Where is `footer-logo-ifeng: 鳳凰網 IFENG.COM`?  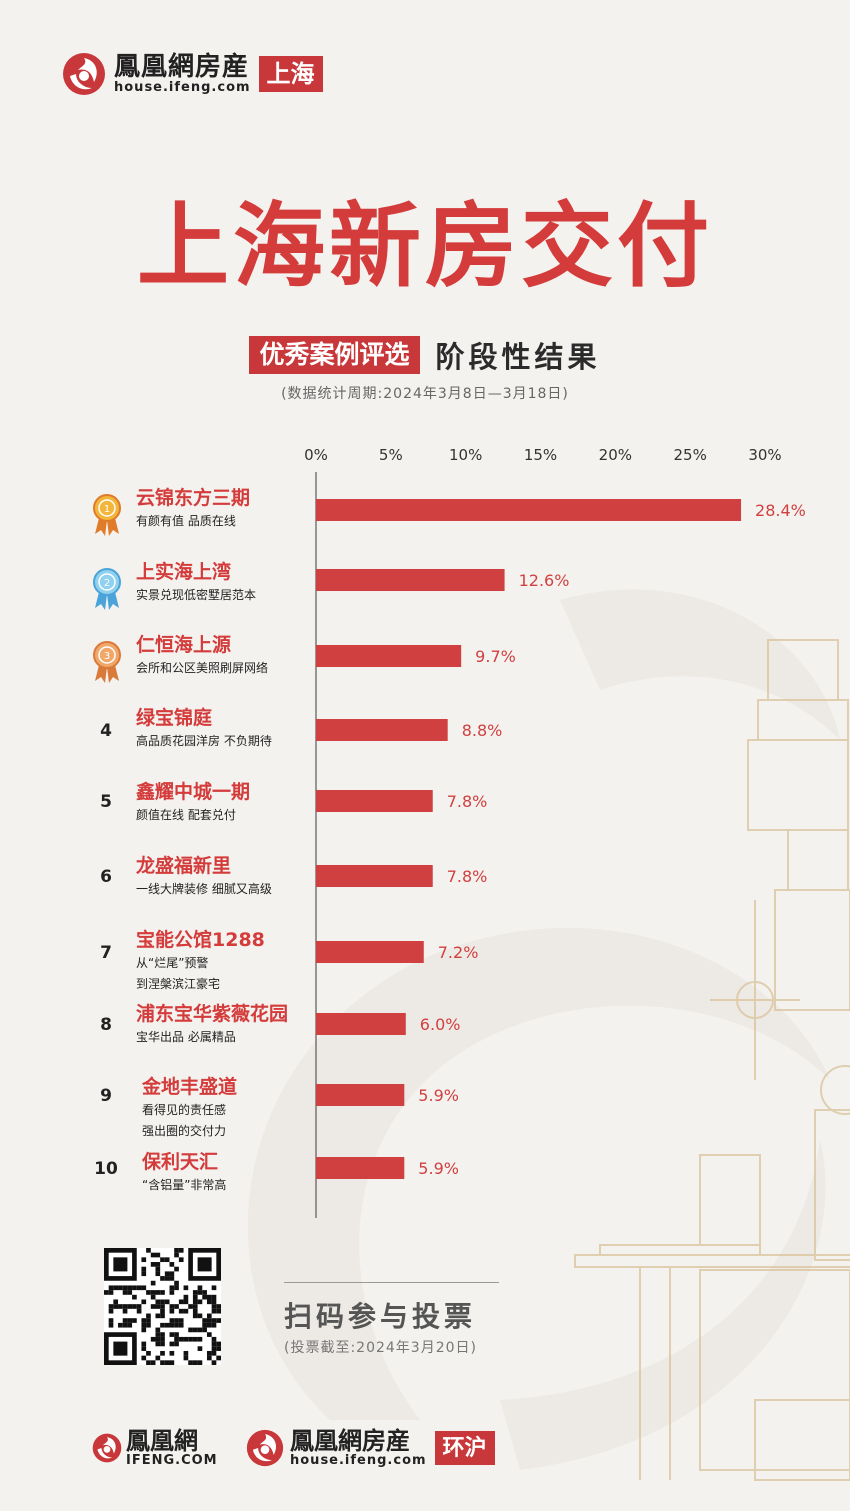
footer-logo-ifeng: 鳳凰網 IFENG.COM is located at coordinates (155, 1448).